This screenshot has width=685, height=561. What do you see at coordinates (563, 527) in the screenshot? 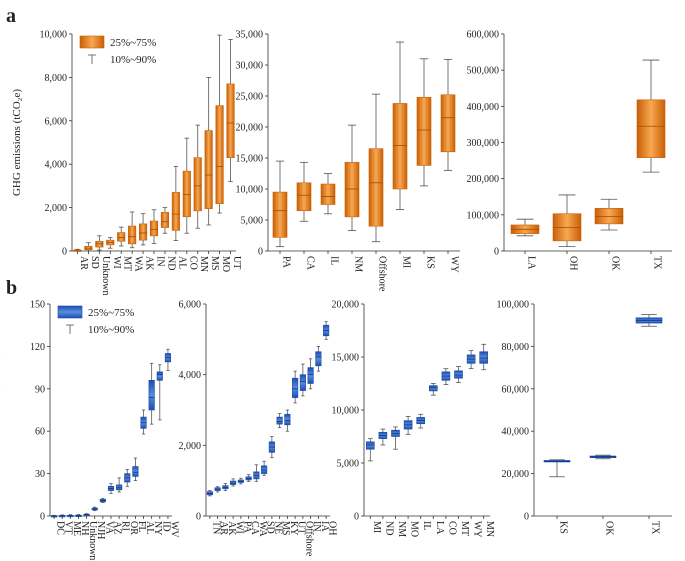
I see `x-tick-label: KS` at bounding box center [563, 527].